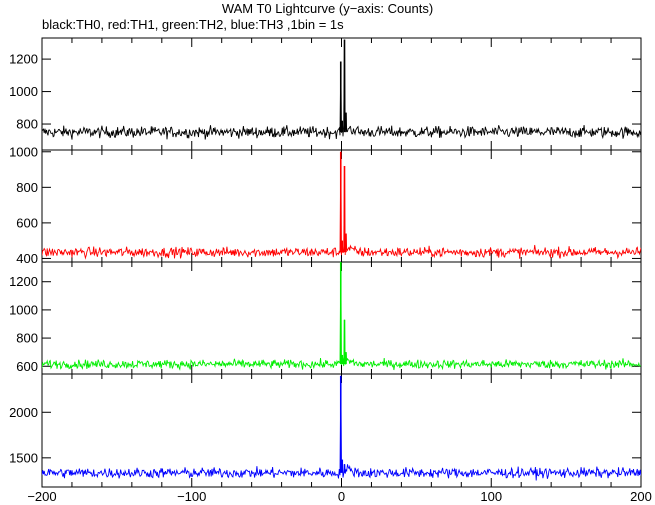 The width and height of the screenshot is (655, 505). I want to click on y-tick-label: 2000, so click(23, 412).